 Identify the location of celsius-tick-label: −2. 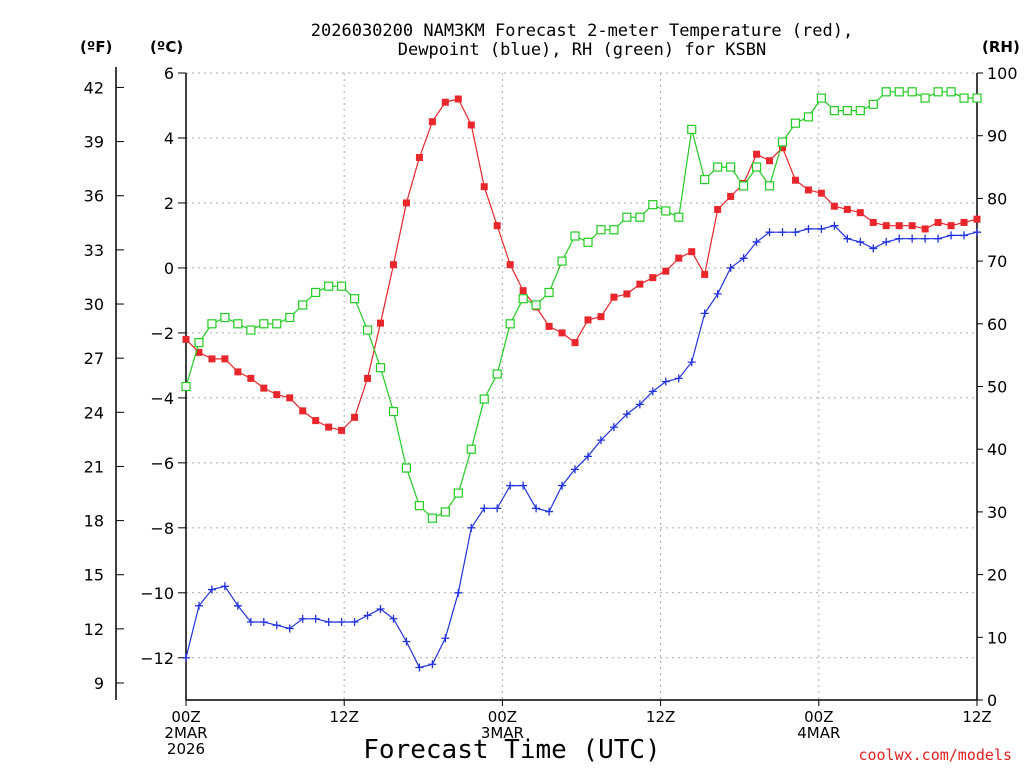
(162, 333).